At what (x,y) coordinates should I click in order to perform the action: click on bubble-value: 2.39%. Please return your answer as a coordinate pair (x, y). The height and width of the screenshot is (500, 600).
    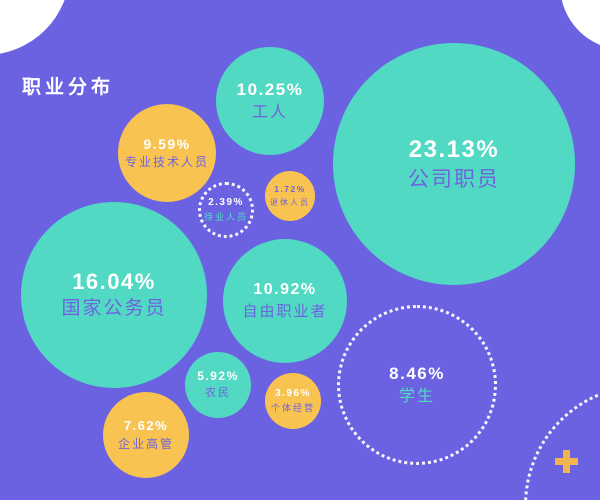
    Looking at the image, I should click on (226, 203).